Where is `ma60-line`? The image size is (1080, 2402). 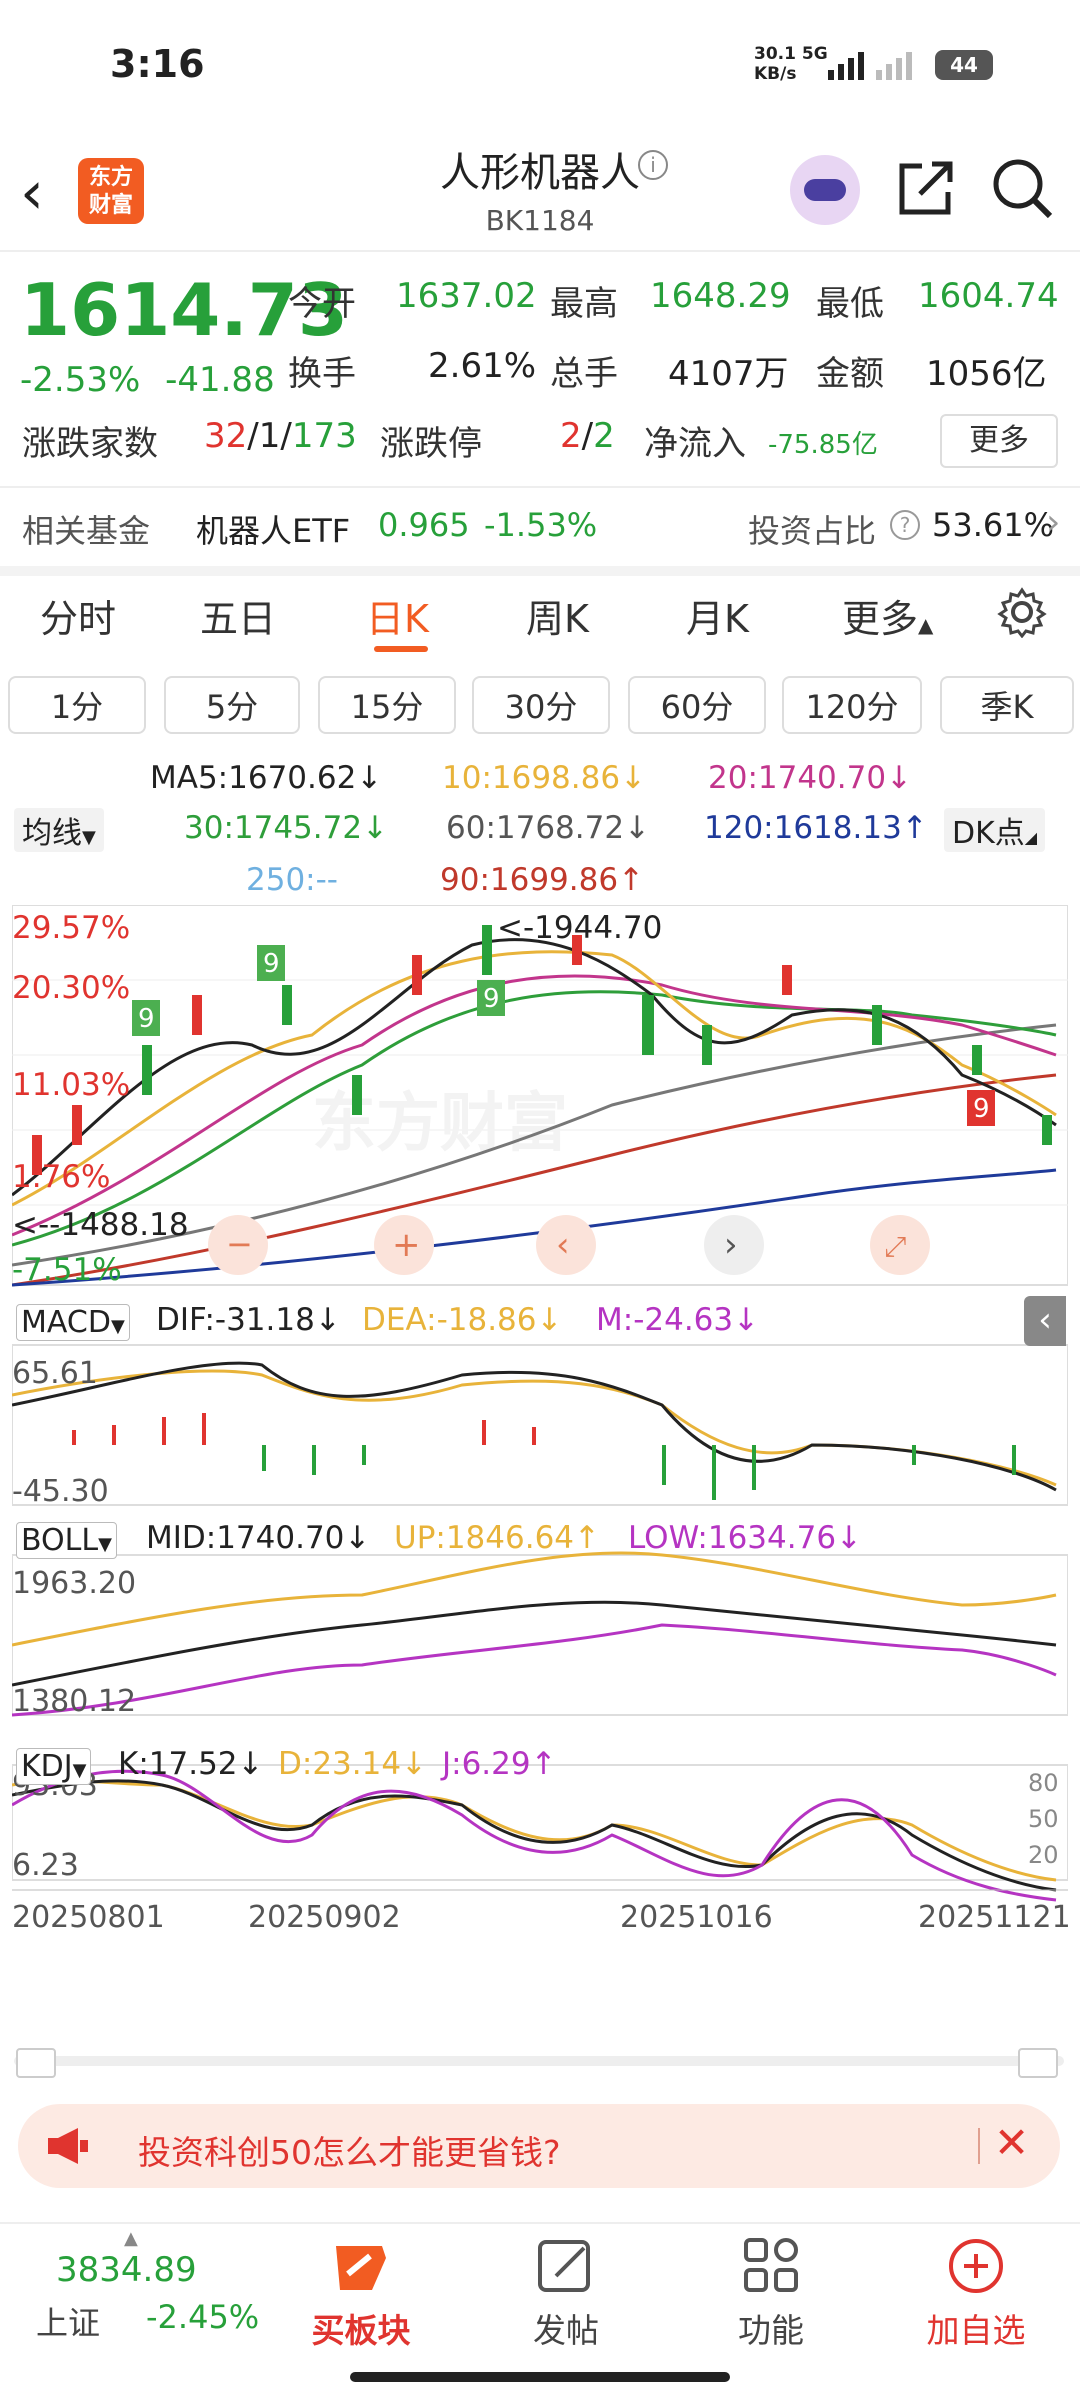 ma60-line is located at coordinates (534, 1145).